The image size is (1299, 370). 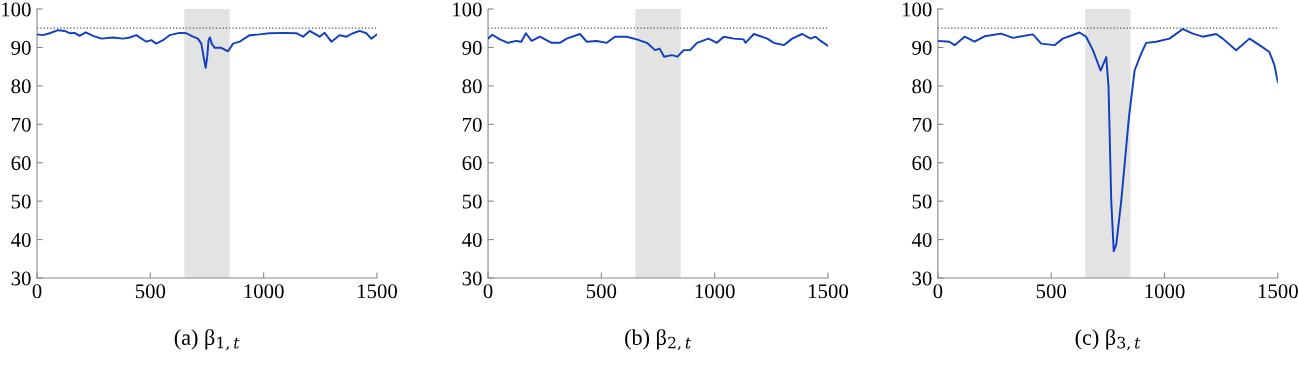 I want to click on text: (b) β$_{2,t}$, so click(x=658, y=340).